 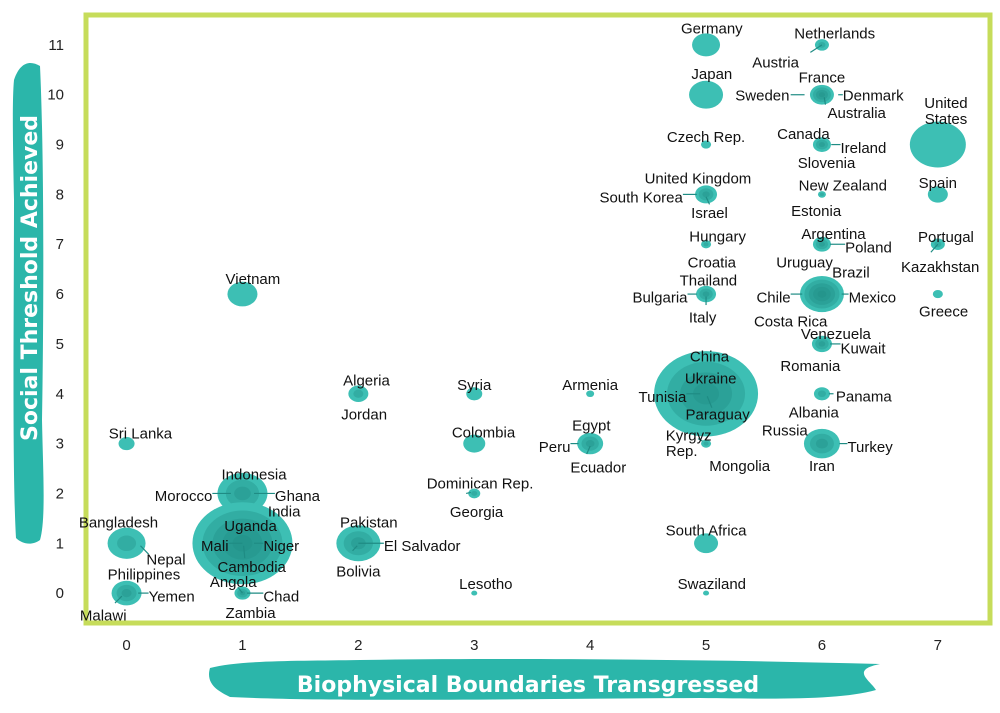 What do you see at coordinates (598, 468) in the screenshot?
I see `country-label: Ecuador` at bounding box center [598, 468].